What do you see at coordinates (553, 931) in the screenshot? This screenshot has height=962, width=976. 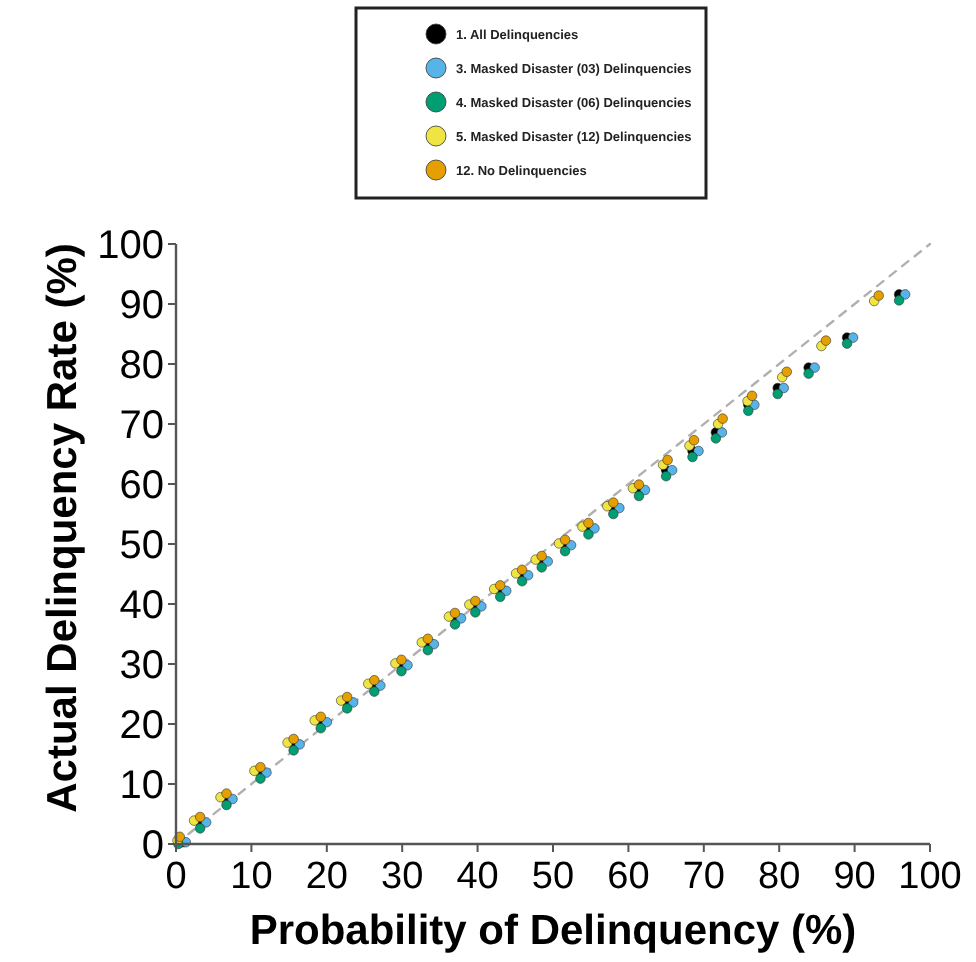 I see `x-axis-title: Probability of Delinquency (%)` at bounding box center [553, 931].